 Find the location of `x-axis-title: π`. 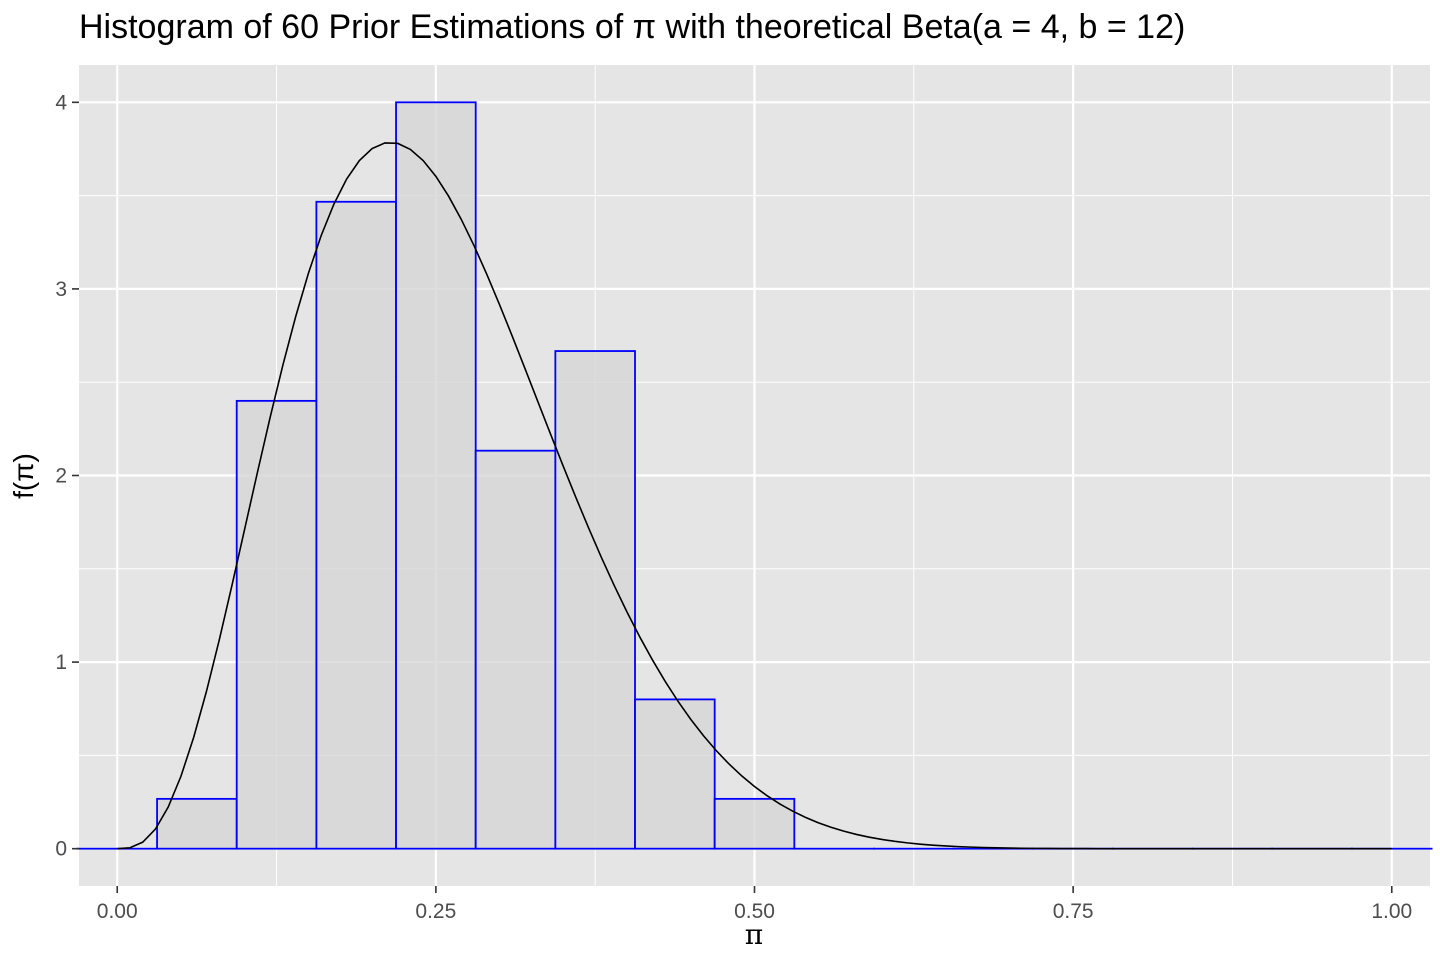

x-axis-title: π is located at coordinates (754, 934).